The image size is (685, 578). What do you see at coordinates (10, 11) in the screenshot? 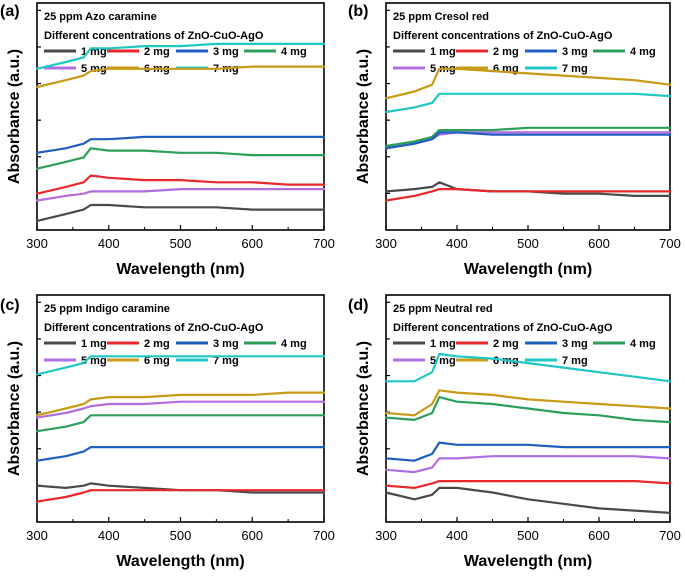
I see `panel-label: (a)` at bounding box center [10, 11].